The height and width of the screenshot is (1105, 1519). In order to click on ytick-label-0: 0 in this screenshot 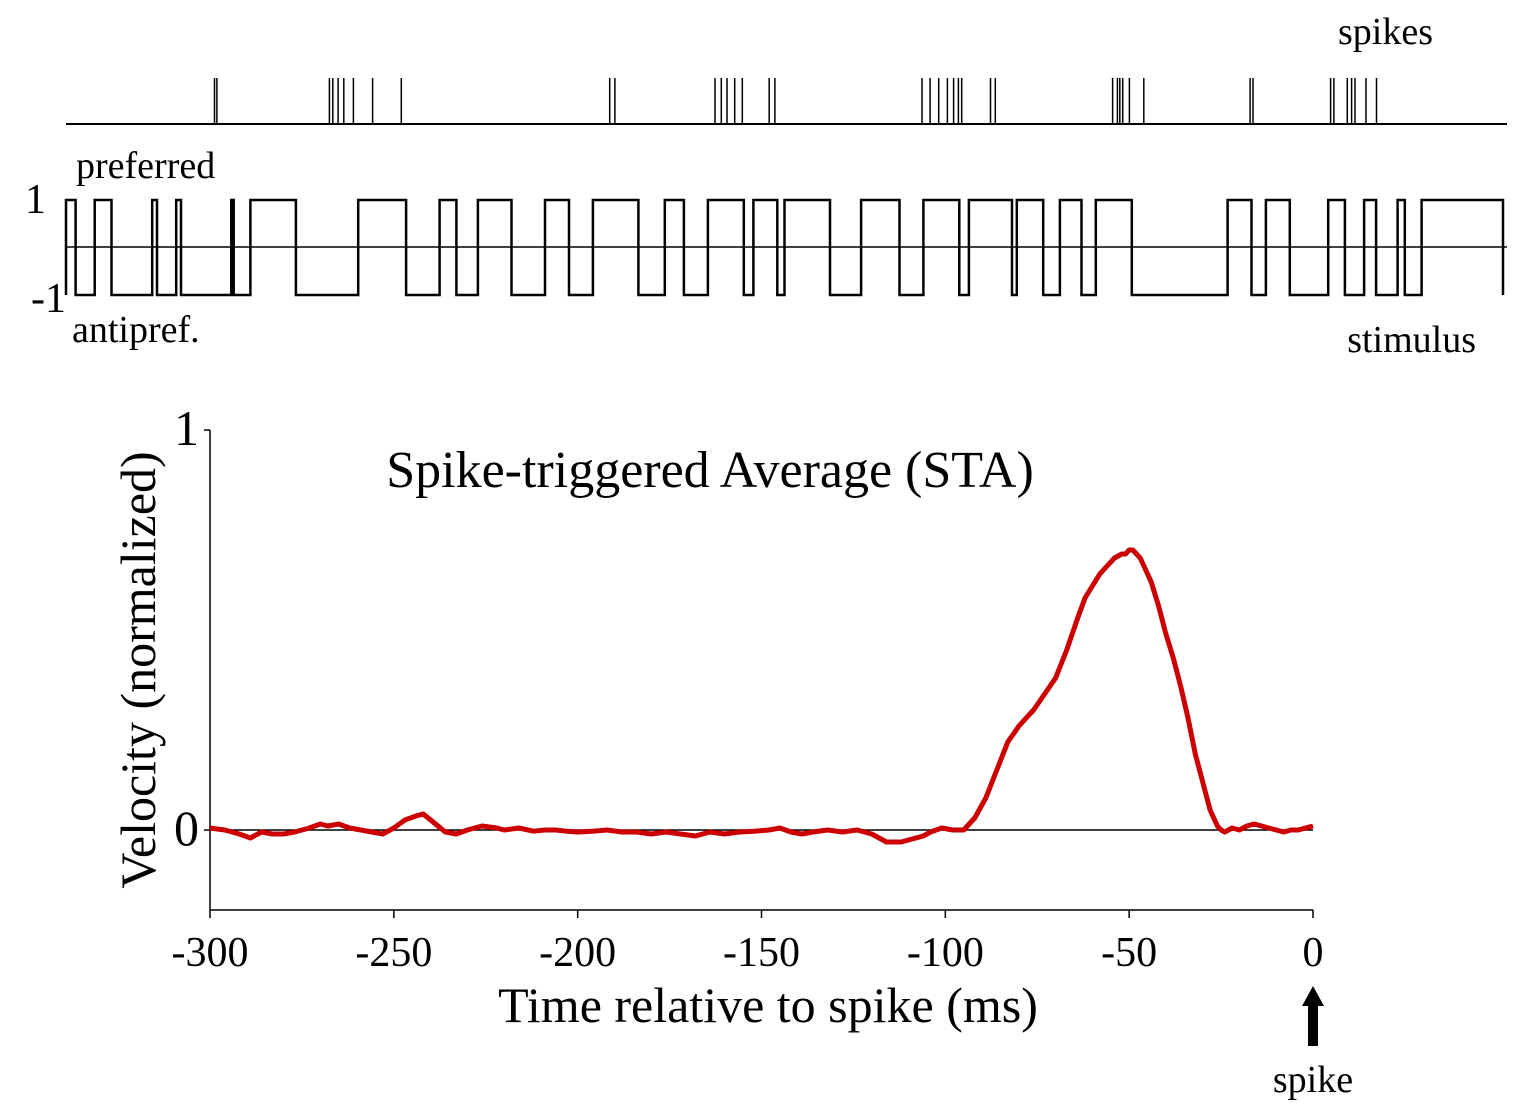, I will do `click(186, 828)`.